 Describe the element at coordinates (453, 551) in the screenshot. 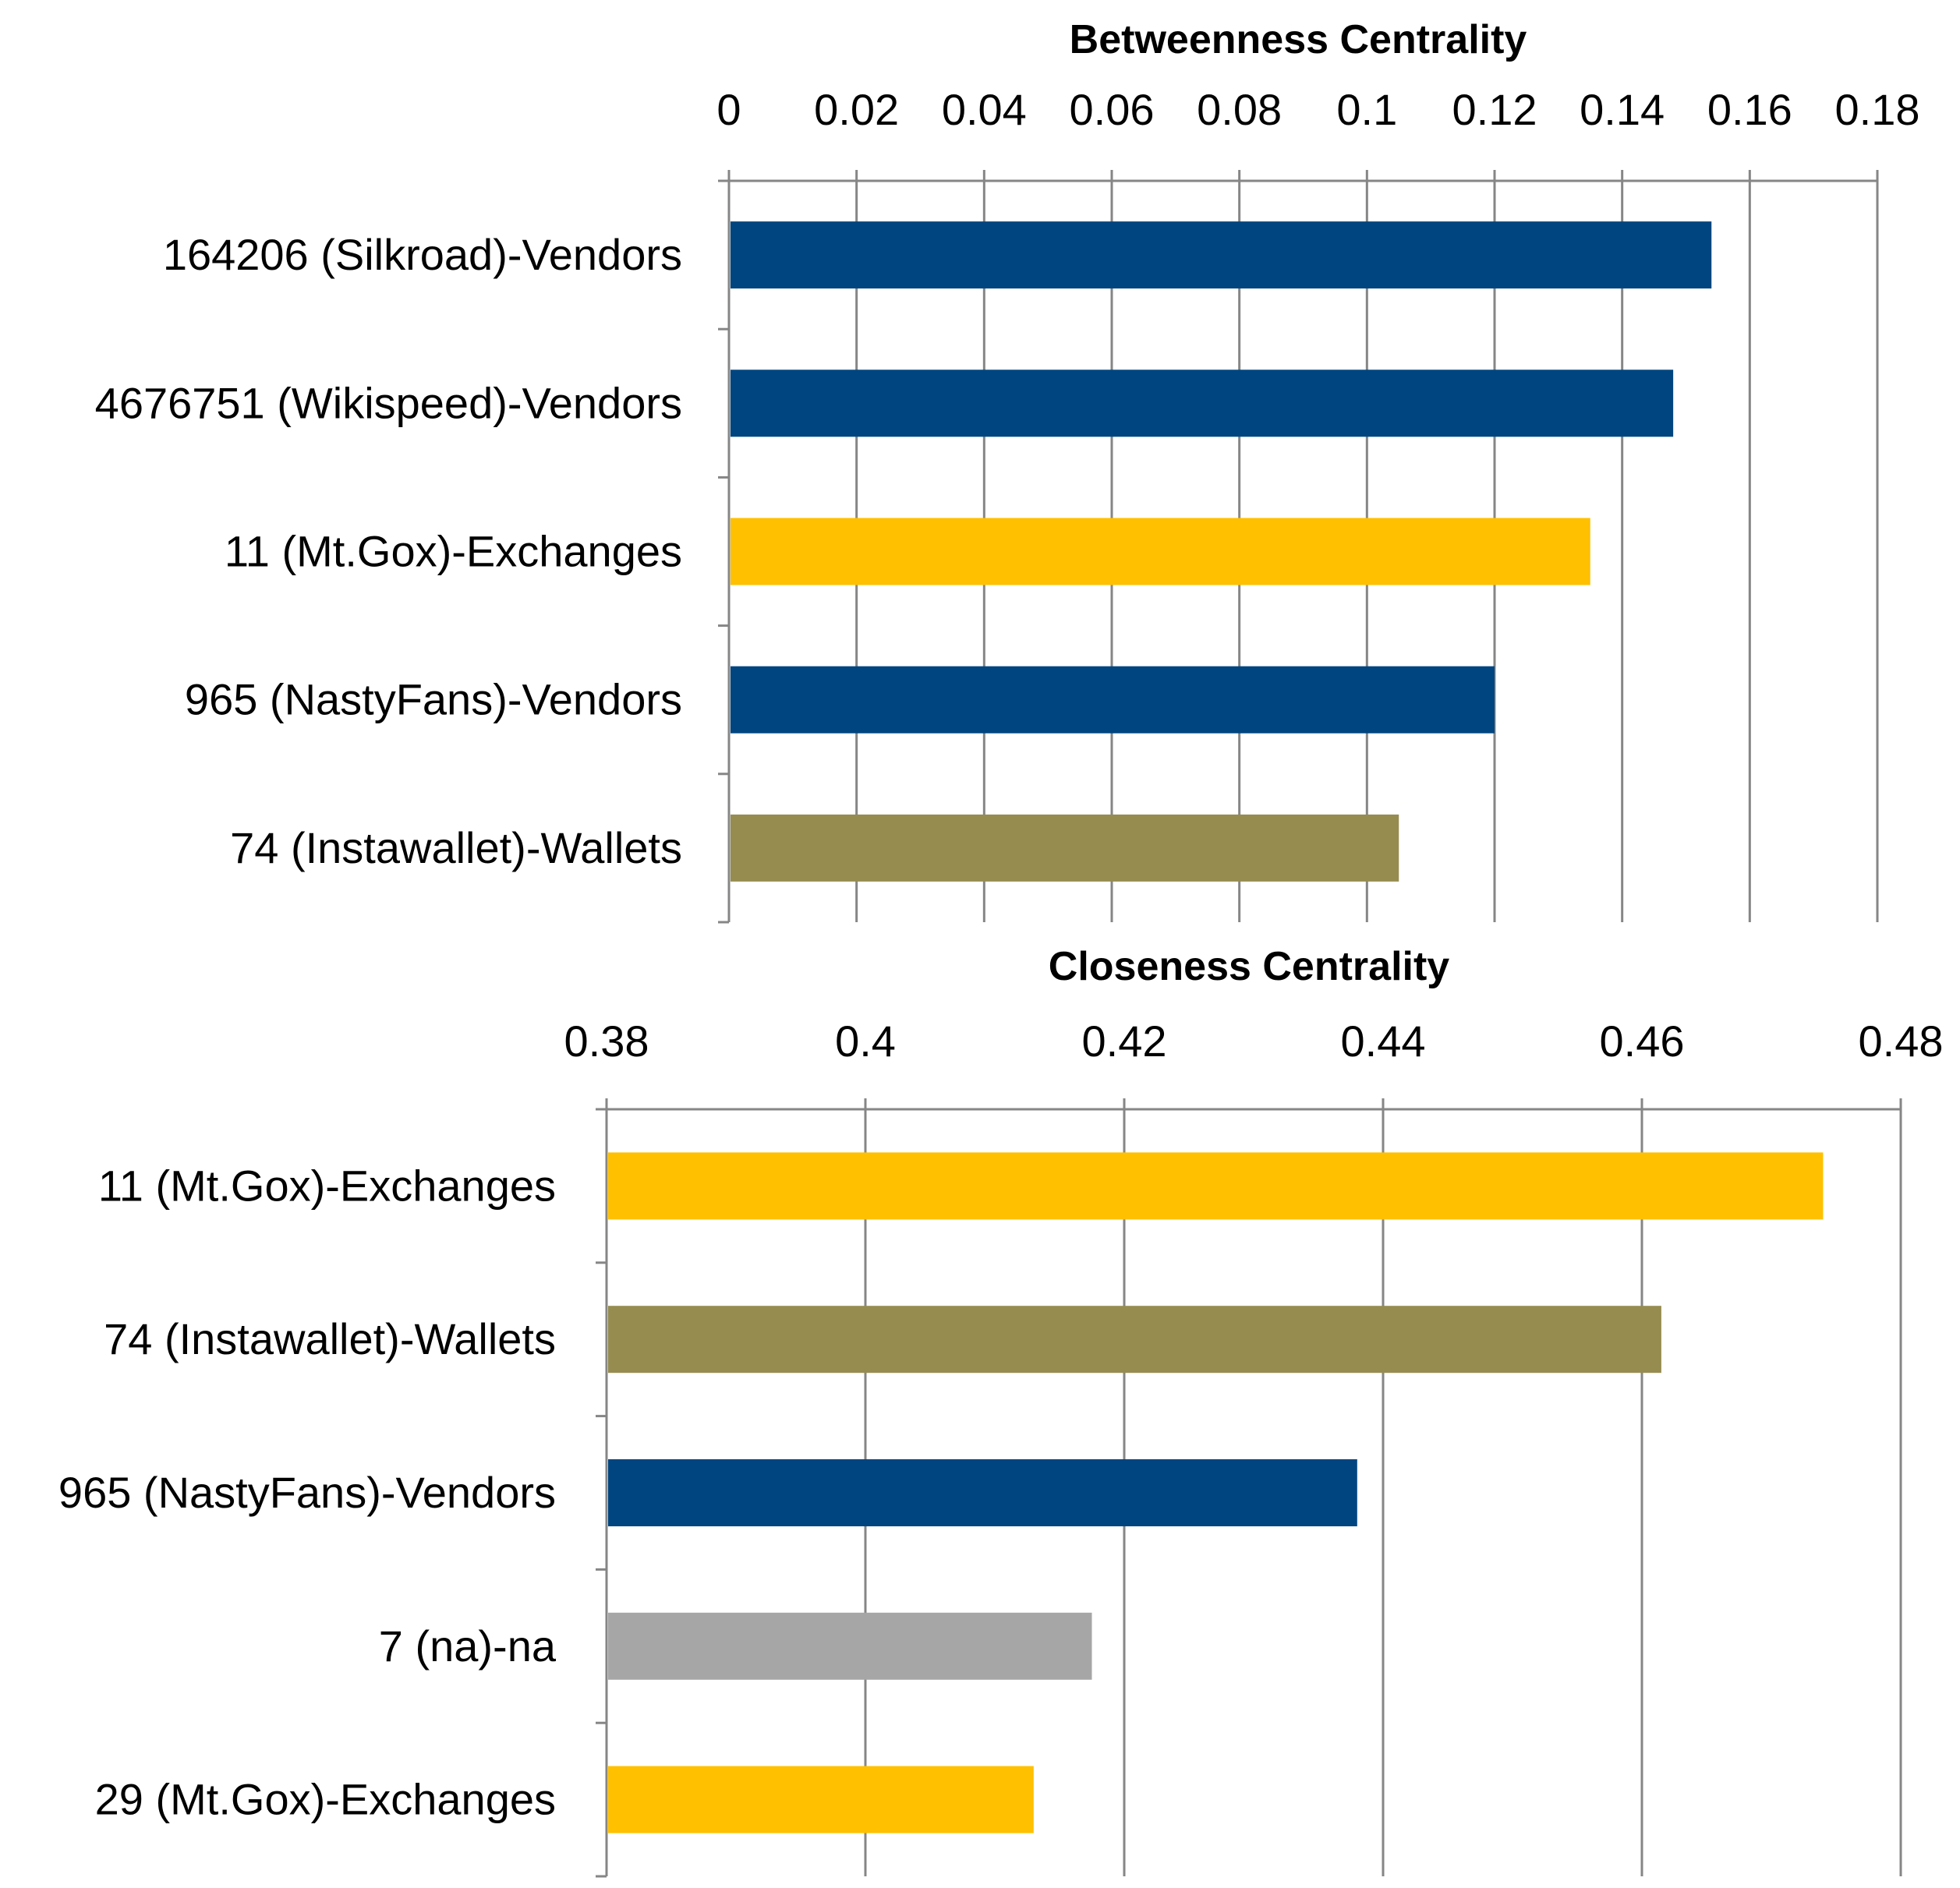

I see `betweenness-category-label: 11 (Mt.Gox)-Exchanges` at that location.